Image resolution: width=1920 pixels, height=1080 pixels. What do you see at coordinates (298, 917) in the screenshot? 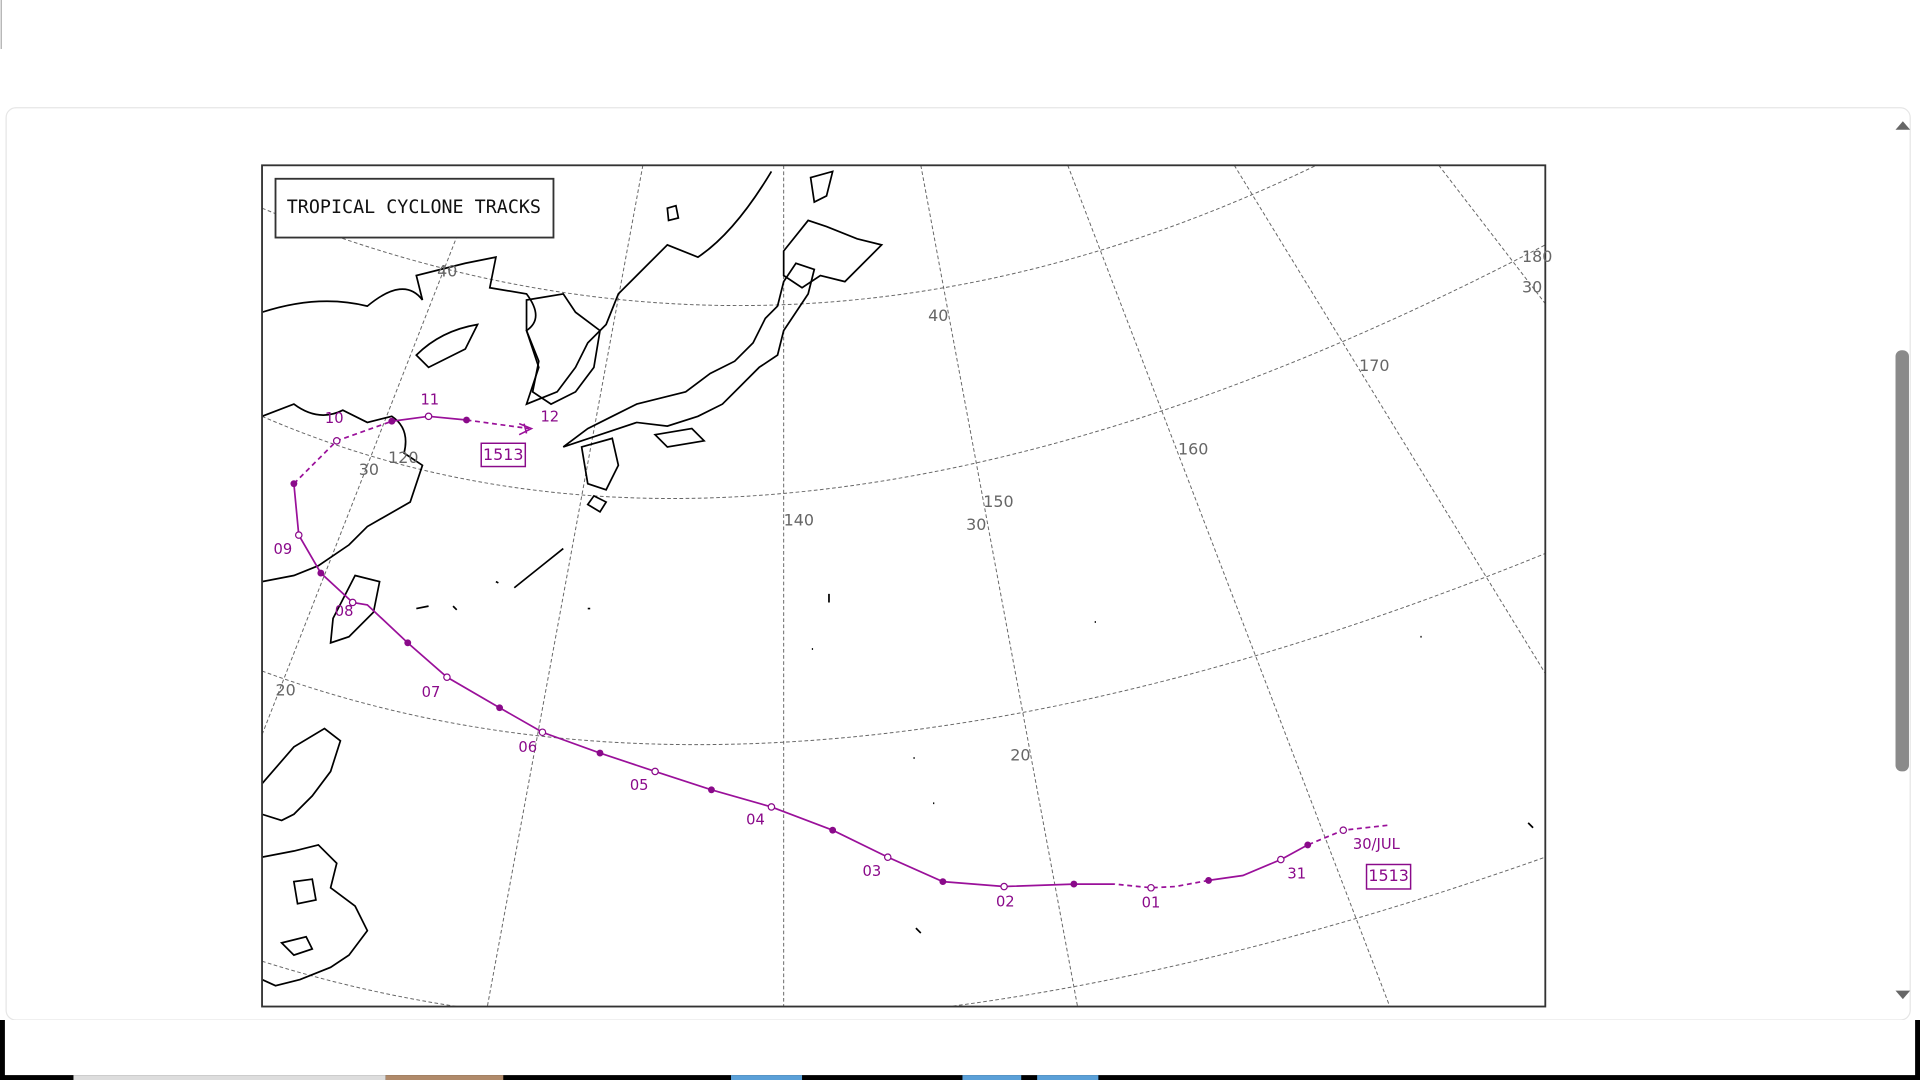
I see `coastline-islands` at bounding box center [298, 917].